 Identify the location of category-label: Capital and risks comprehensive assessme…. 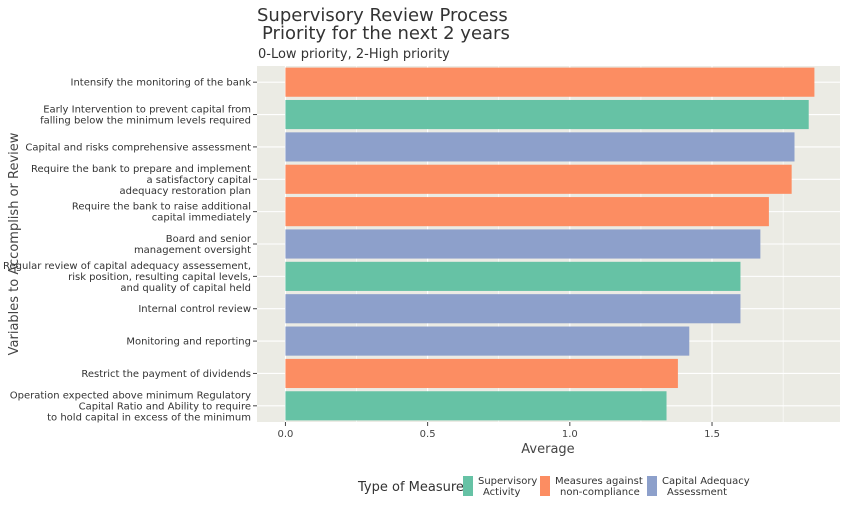
(138, 147).